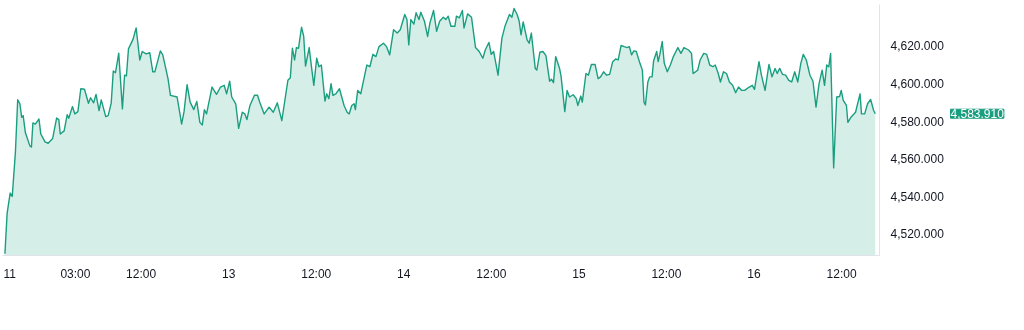  What do you see at coordinates (917, 46) in the screenshot?
I see `y-tick-label: 4,620.000` at bounding box center [917, 46].